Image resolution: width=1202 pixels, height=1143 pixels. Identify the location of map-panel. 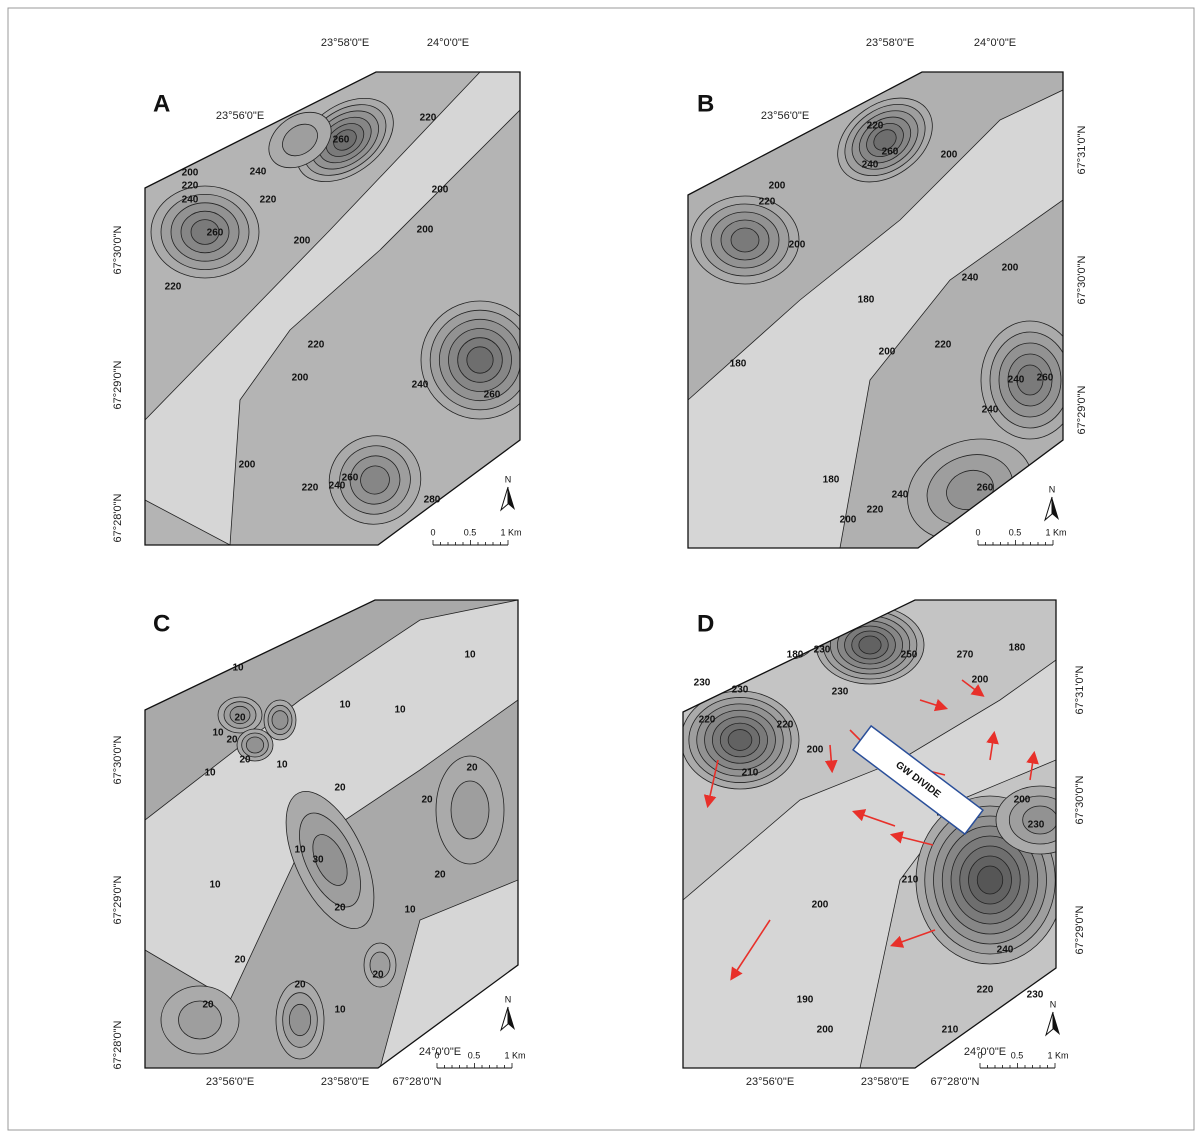
(869, 834).